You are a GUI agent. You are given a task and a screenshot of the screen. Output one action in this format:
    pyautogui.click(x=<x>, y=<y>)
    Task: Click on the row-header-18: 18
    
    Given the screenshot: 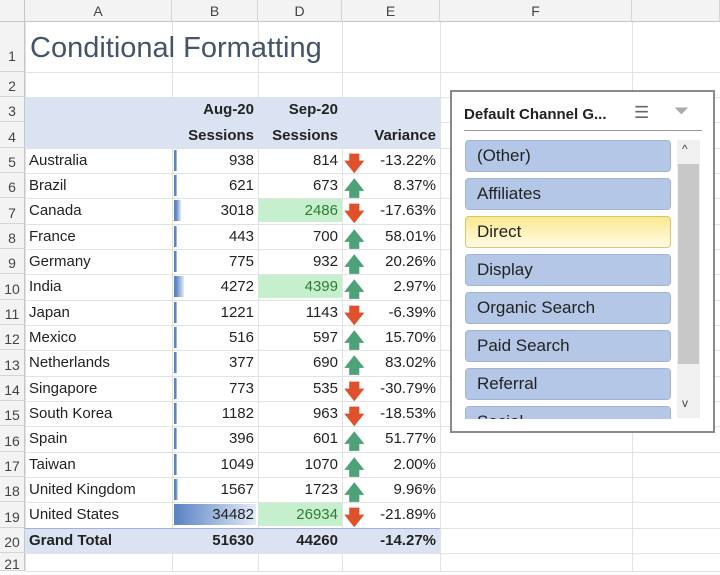 What is the action you would take?
    pyautogui.click(x=12, y=489)
    